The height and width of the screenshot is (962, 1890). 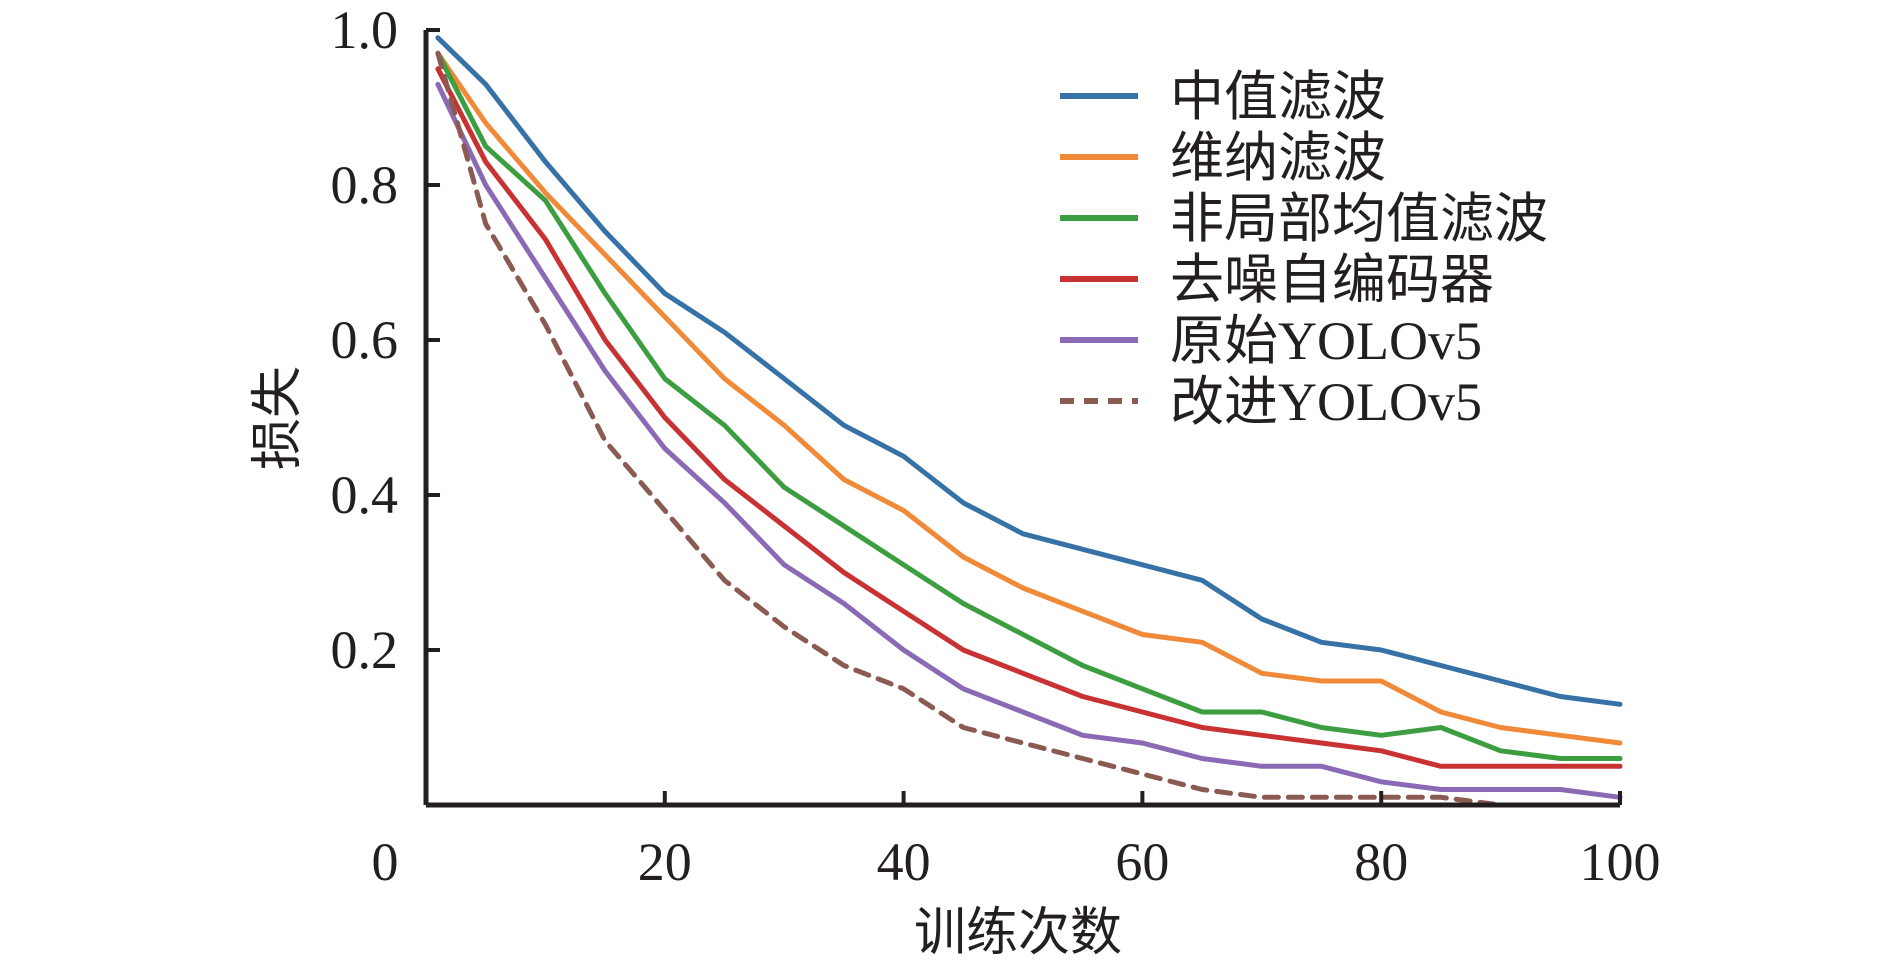 What do you see at coordinates (1142, 862) in the screenshot?
I see `x-tick-label: 60` at bounding box center [1142, 862].